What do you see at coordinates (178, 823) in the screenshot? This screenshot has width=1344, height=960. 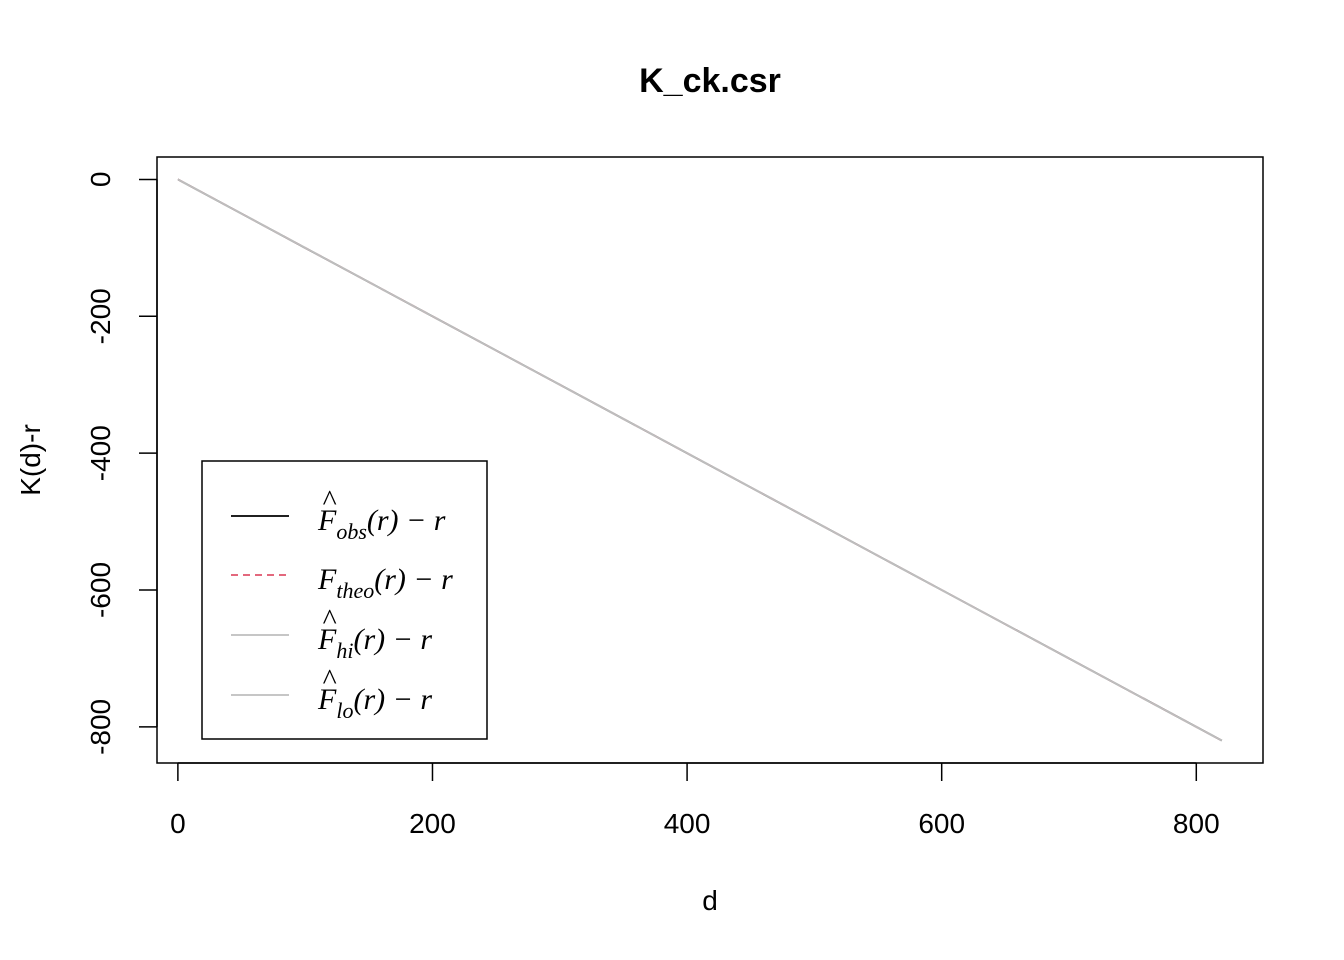 I see `x-tick-label: 0` at bounding box center [178, 823].